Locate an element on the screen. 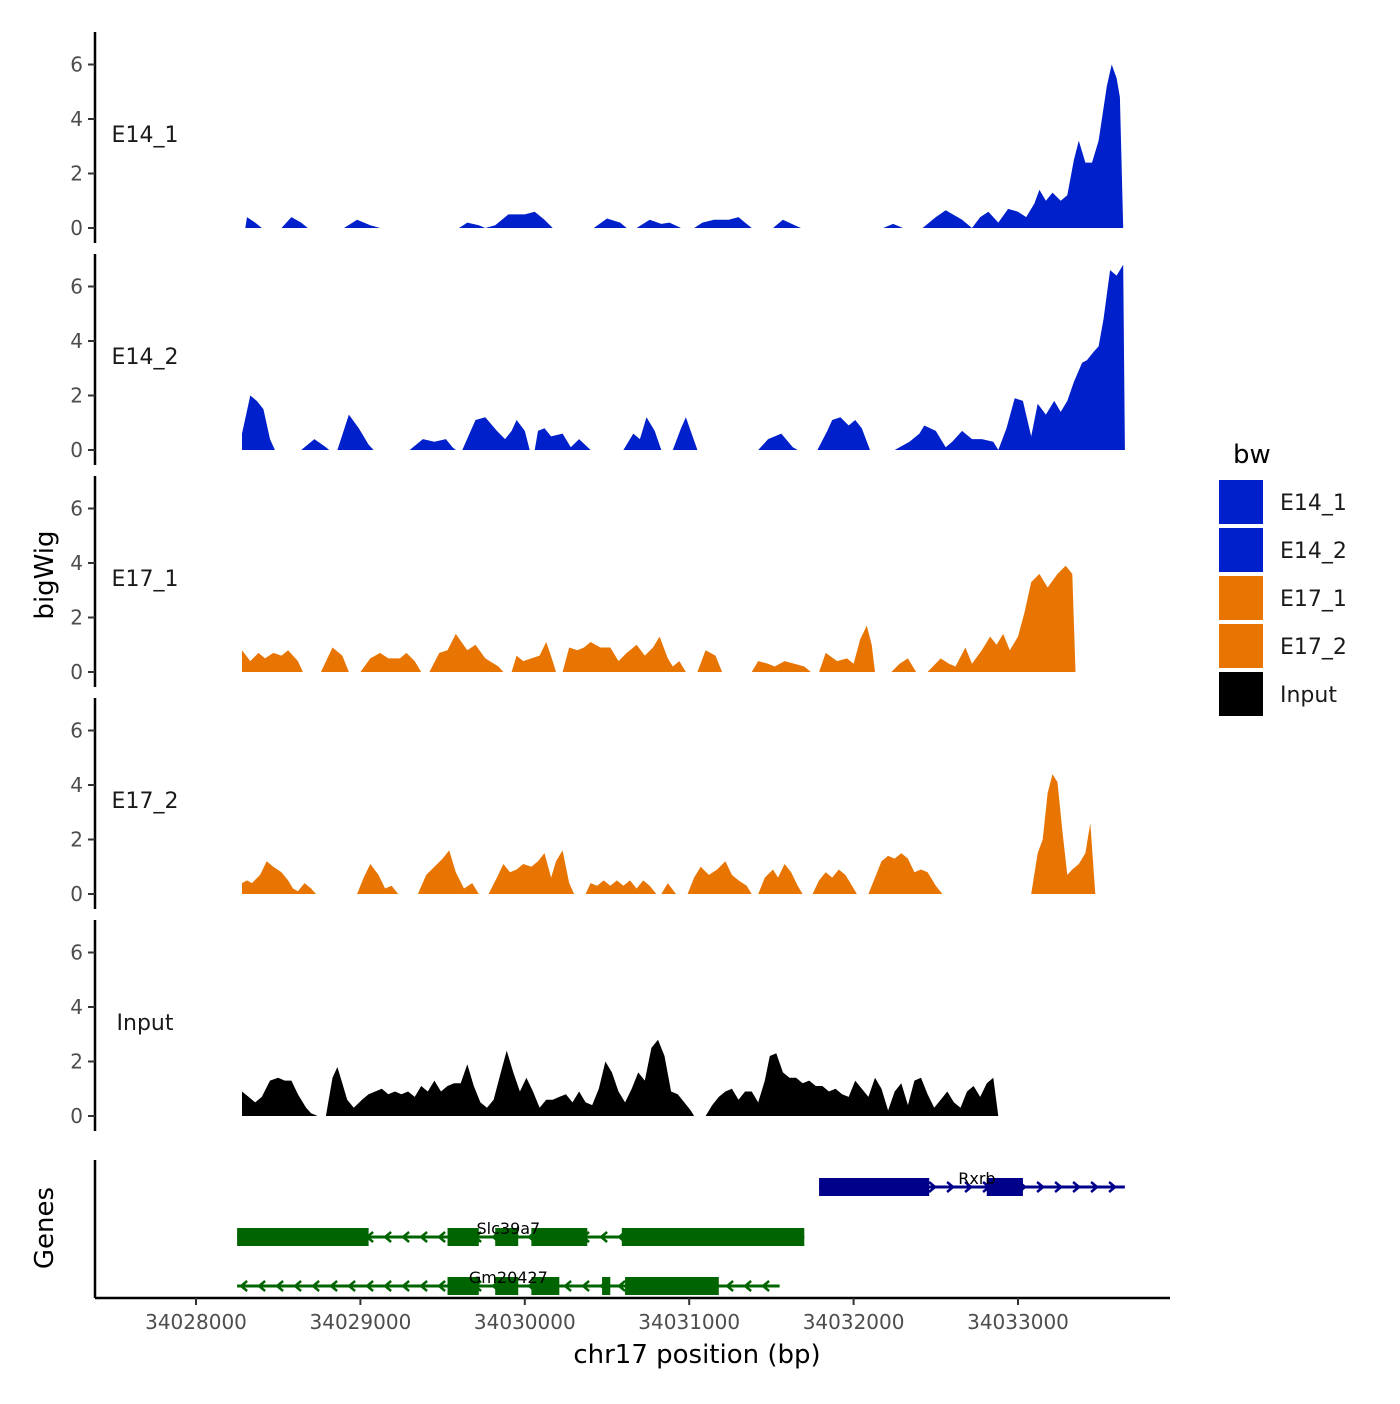 The width and height of the screenshot is (1400, 1404). track-E17_1: 0 2 4 6 E17_1 is located at coordinates (573, 581).